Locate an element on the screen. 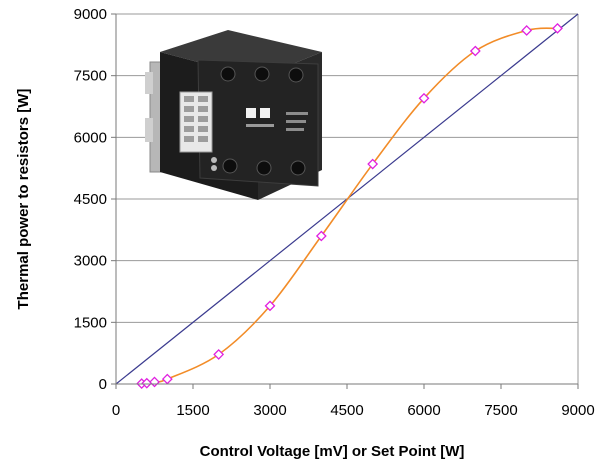  x-tick-label: 4500 is located at coordinates (346, 410).